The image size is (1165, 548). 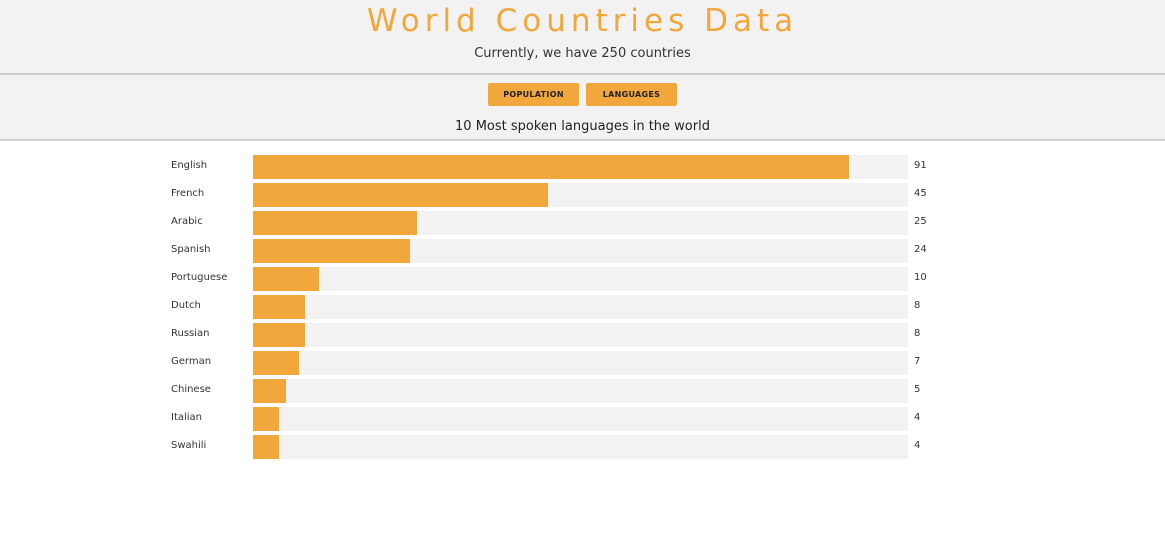 What do you see at coordinates (187, 221) in the screenshot?
I see `bar-label: Arabic` at bounding box center [187, 221].